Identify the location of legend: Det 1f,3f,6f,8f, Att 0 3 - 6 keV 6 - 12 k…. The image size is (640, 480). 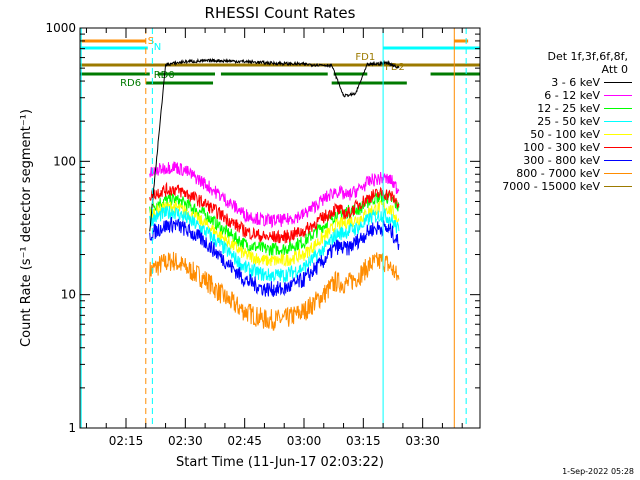
(553, 121).